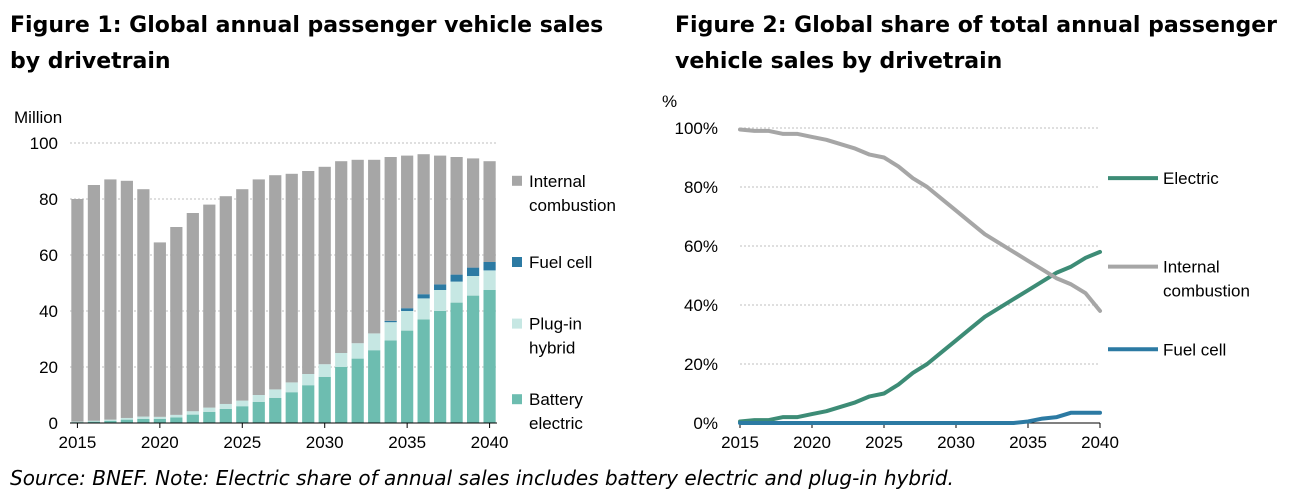  I want to click on bar-internal-combustion-2026, so click(258, 287).